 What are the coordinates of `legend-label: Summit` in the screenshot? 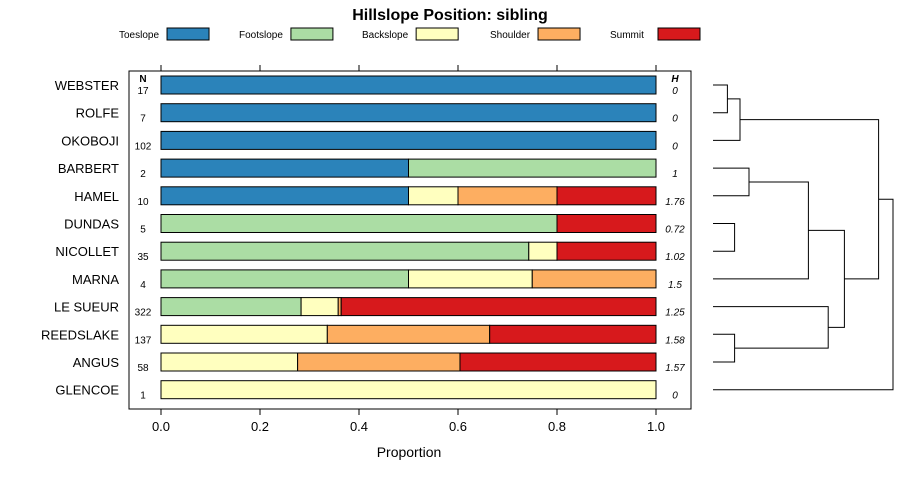 It's located at (627, 35).